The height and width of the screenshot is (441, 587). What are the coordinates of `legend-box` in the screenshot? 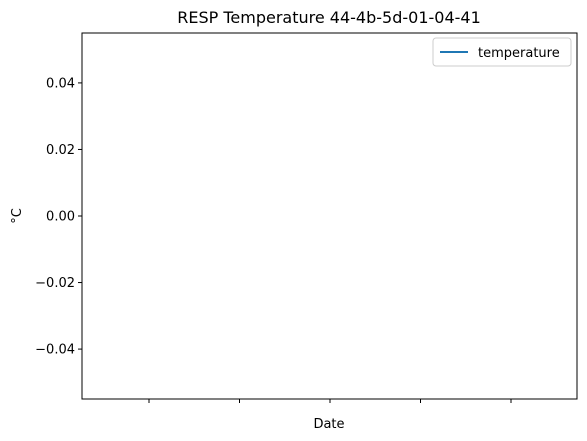 It's located at (502, 52).